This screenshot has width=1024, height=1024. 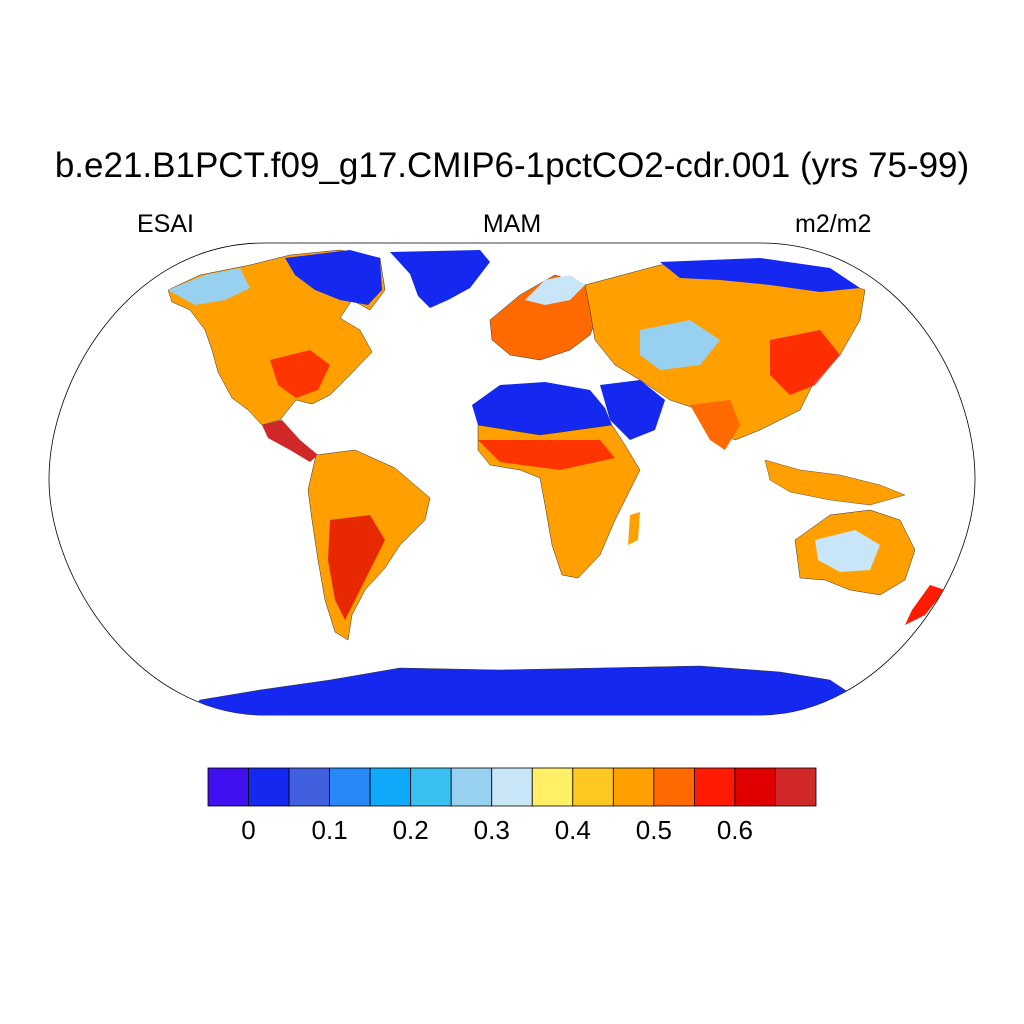 I want to click on central-america, so click(x=290, y=441).